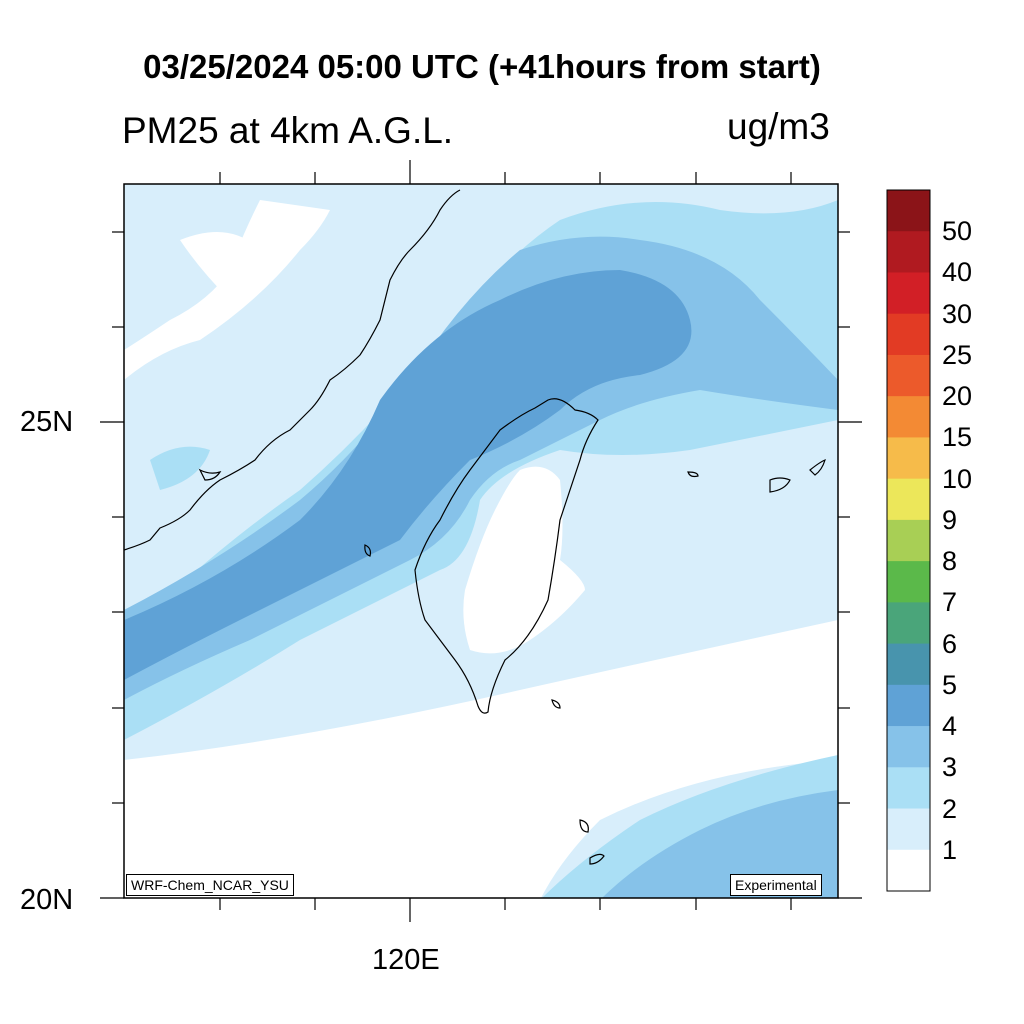  What do you see at coordinates (950, 767) in the screenshot?
I see `colorbar-label: 3` at bounding box center [950, 767].